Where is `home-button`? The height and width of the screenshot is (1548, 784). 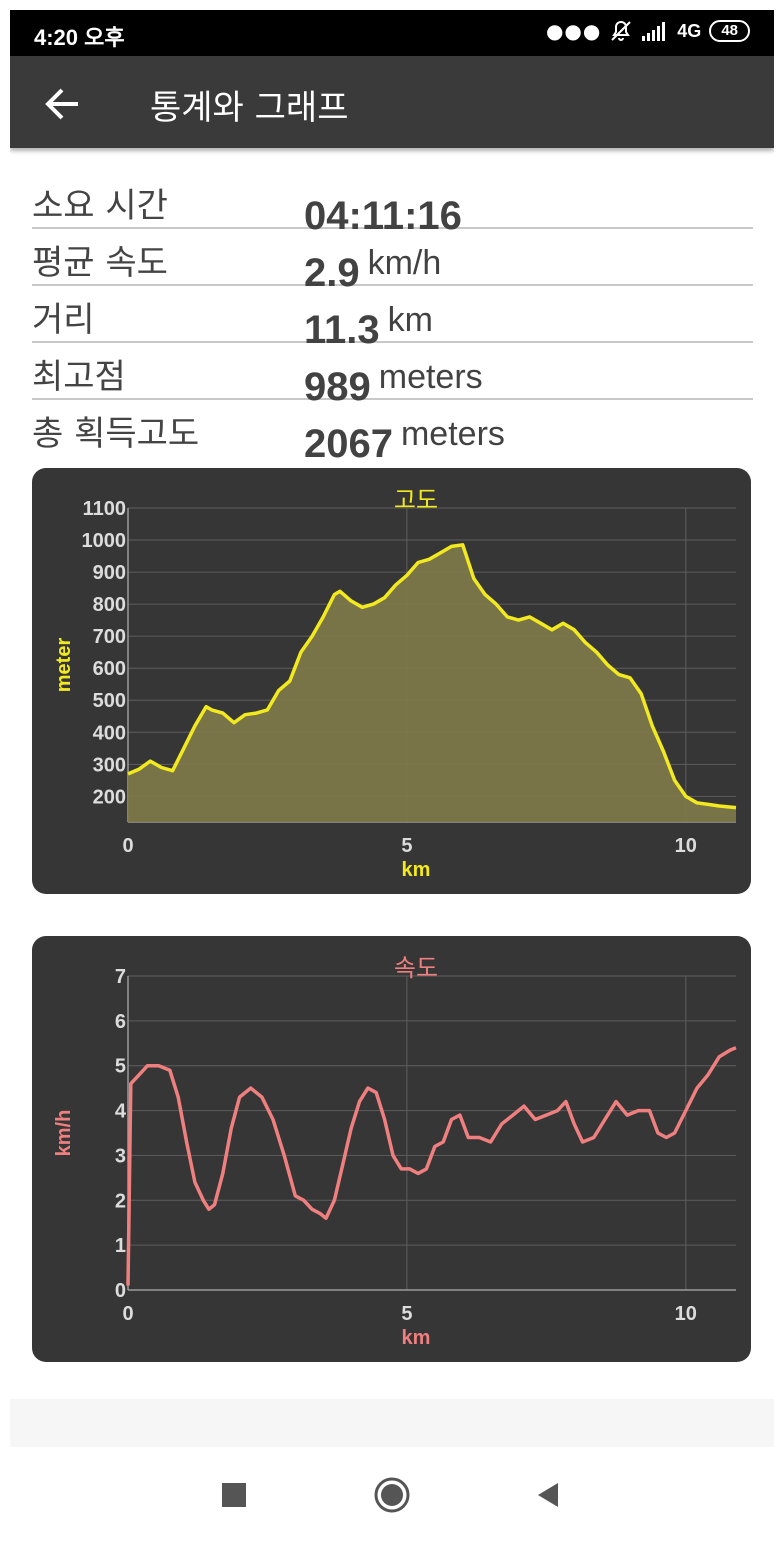
home-button is located at coordinates (392, 1495).